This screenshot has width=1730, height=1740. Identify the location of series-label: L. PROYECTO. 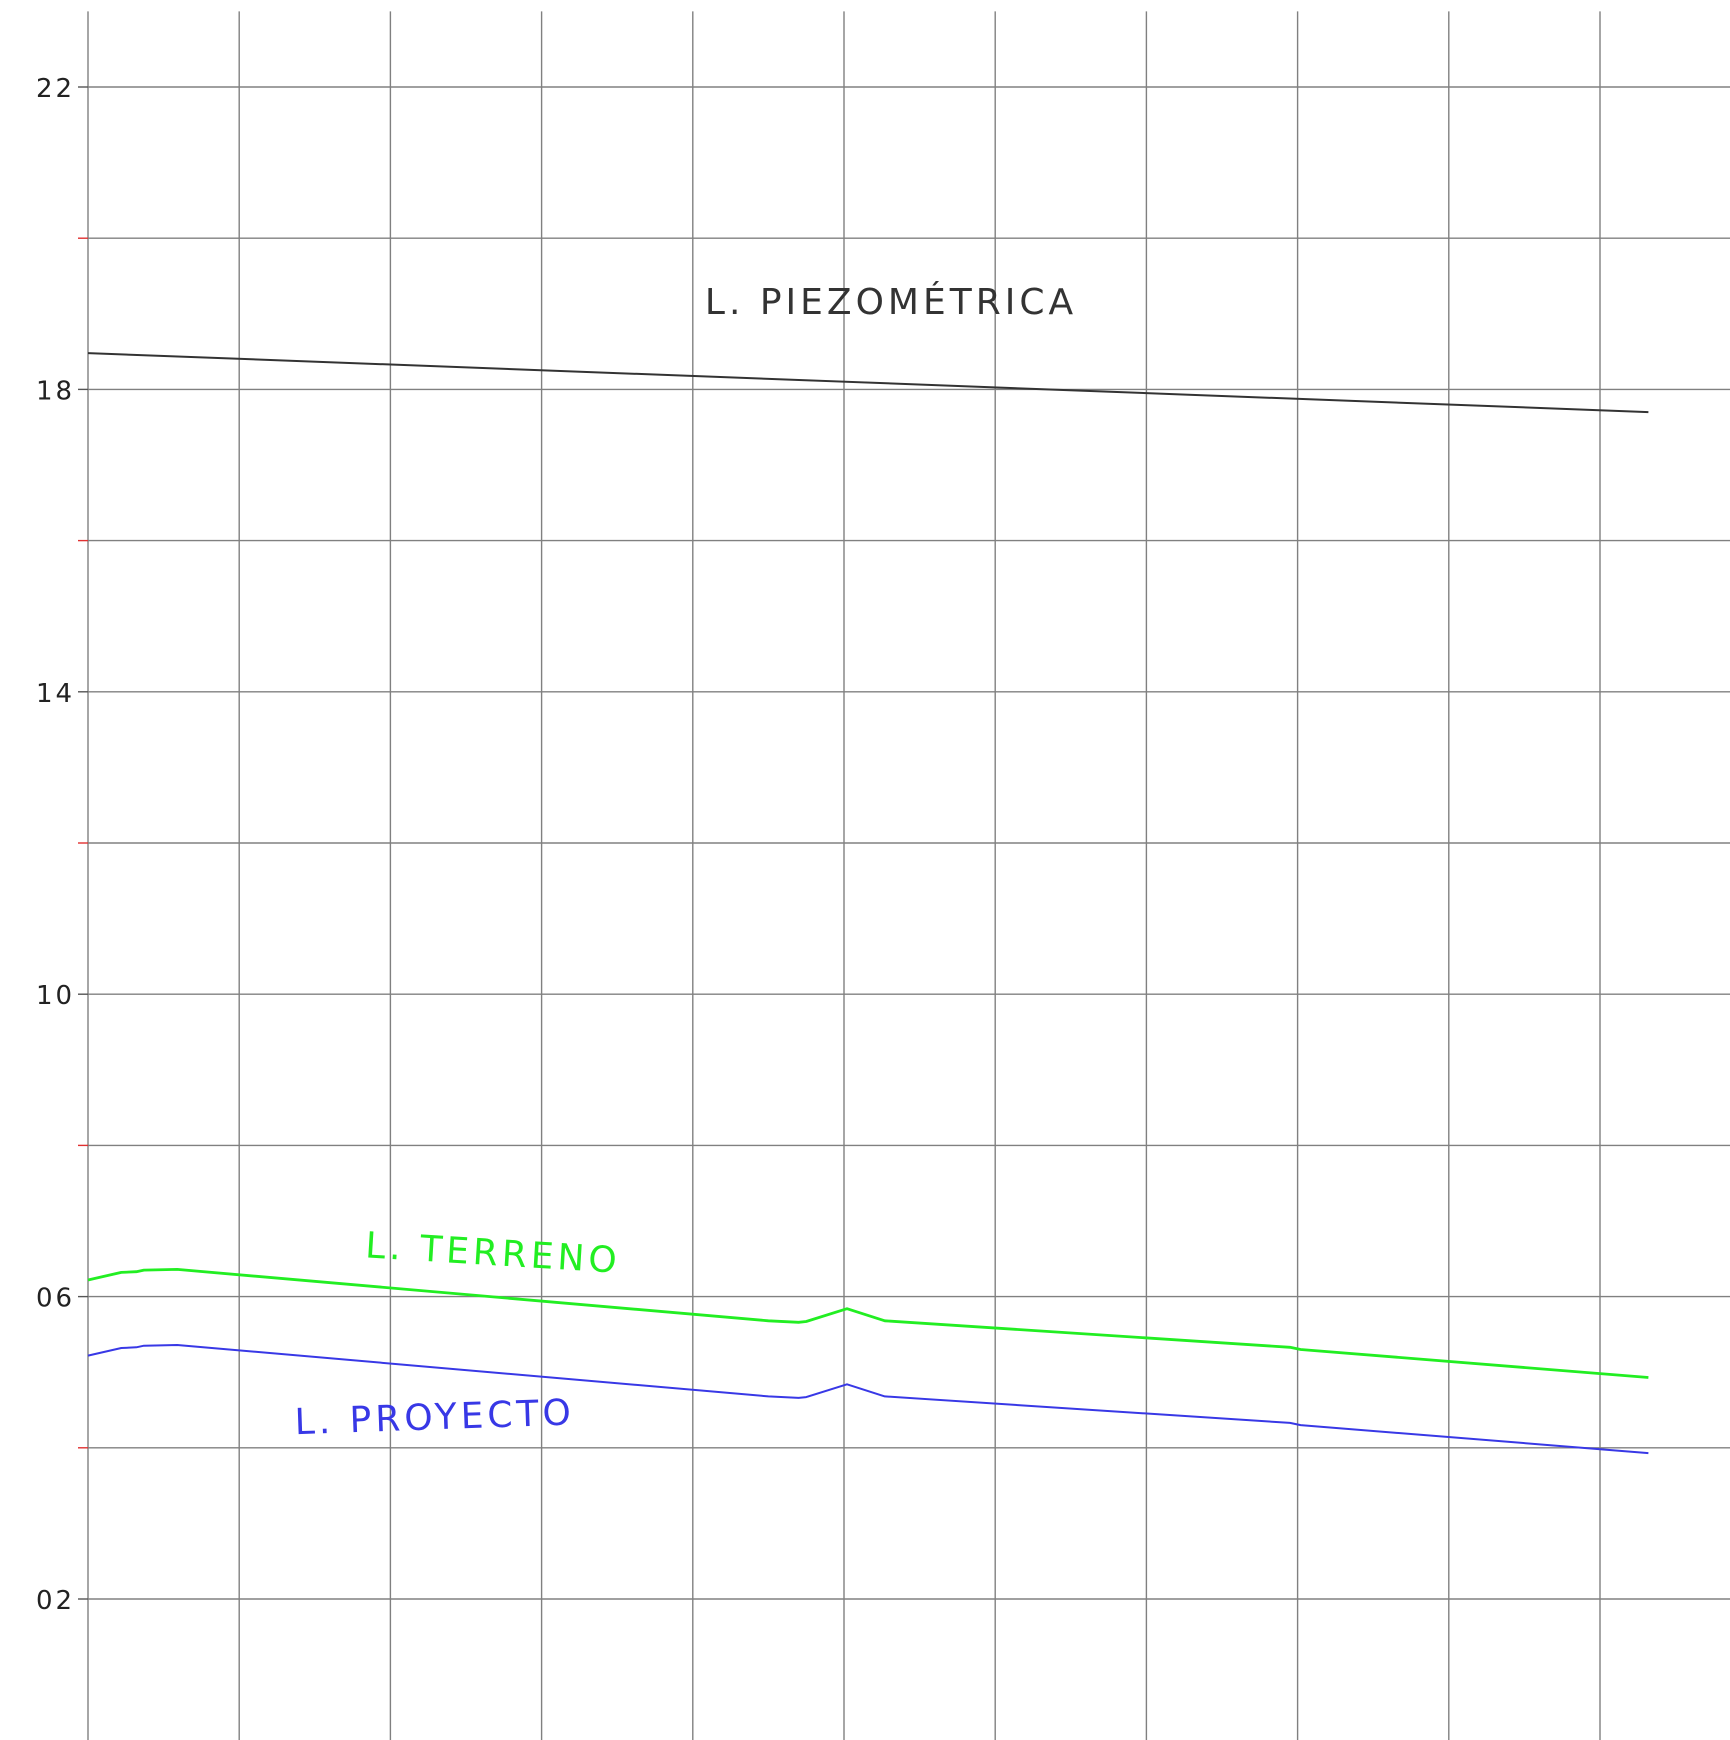
(434, 1417).